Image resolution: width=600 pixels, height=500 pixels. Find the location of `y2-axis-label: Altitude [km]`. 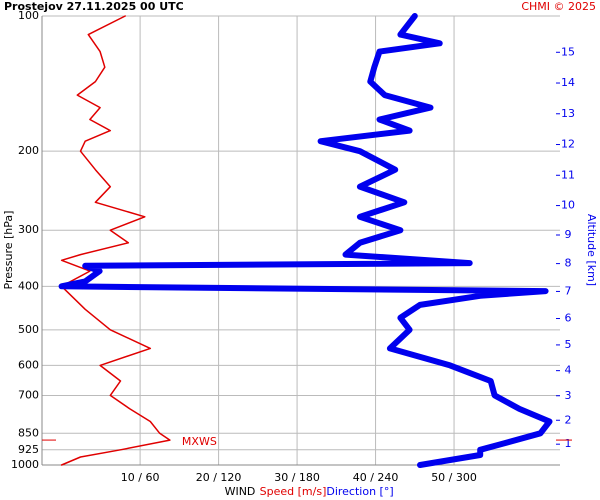

y2-axis-label: Altitude [km] is located at coordinates (591, 250).